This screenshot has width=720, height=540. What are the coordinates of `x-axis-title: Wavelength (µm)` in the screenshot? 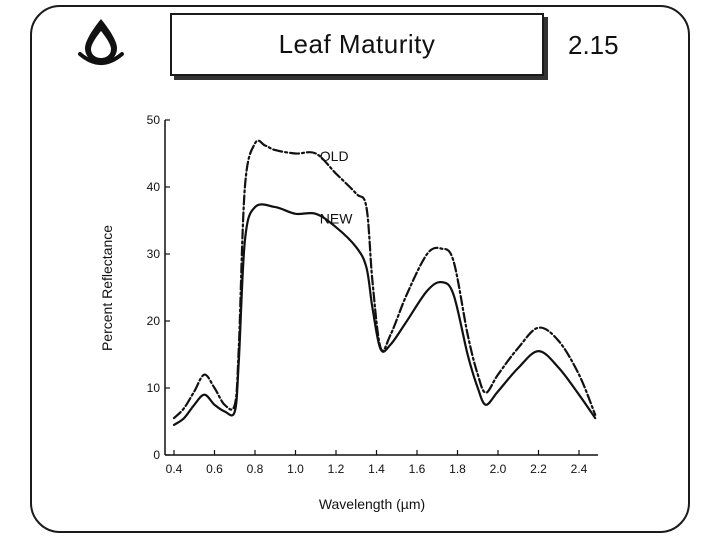 It's located at (372, 504).